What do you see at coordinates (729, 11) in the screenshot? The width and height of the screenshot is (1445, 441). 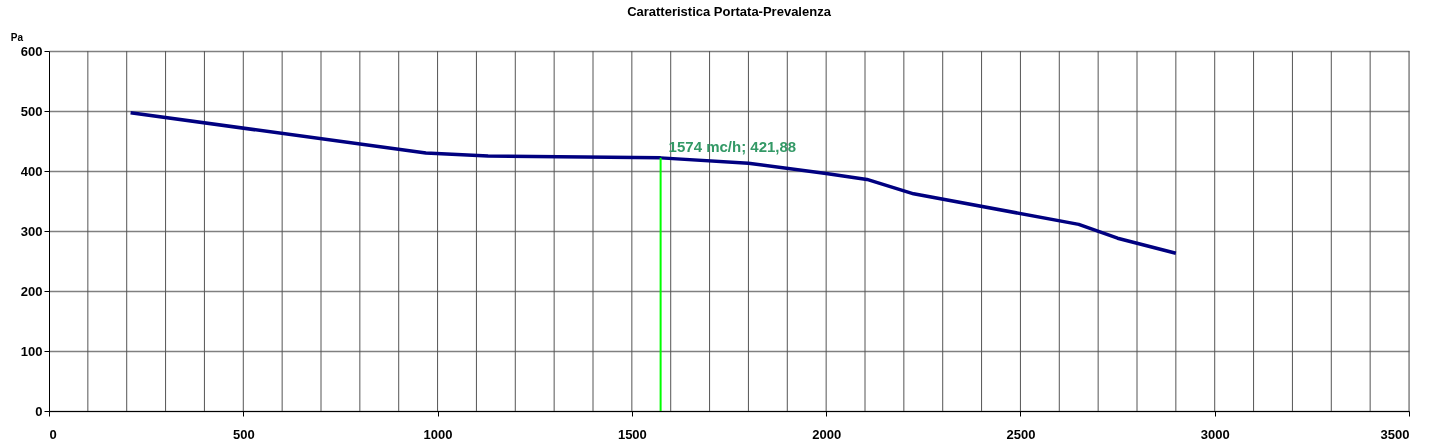 I see `chart-title: Caratteristica Portata-Prevalenza` at bounding box center [729, 11].